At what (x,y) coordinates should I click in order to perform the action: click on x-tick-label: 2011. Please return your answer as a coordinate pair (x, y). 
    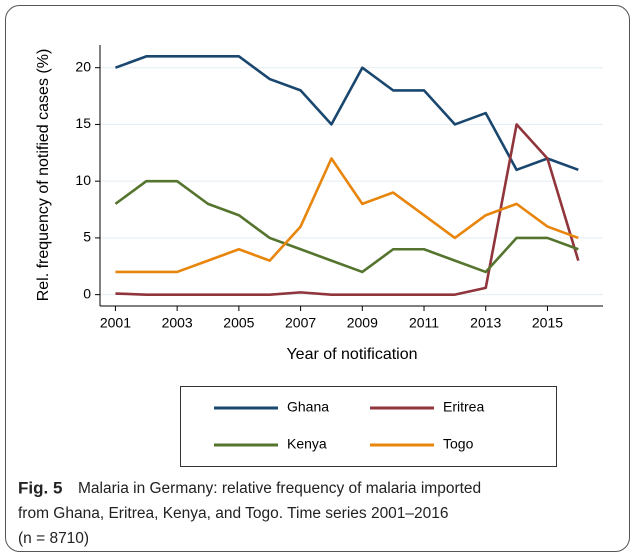
    Looking at the image, I should click on (424, 323).